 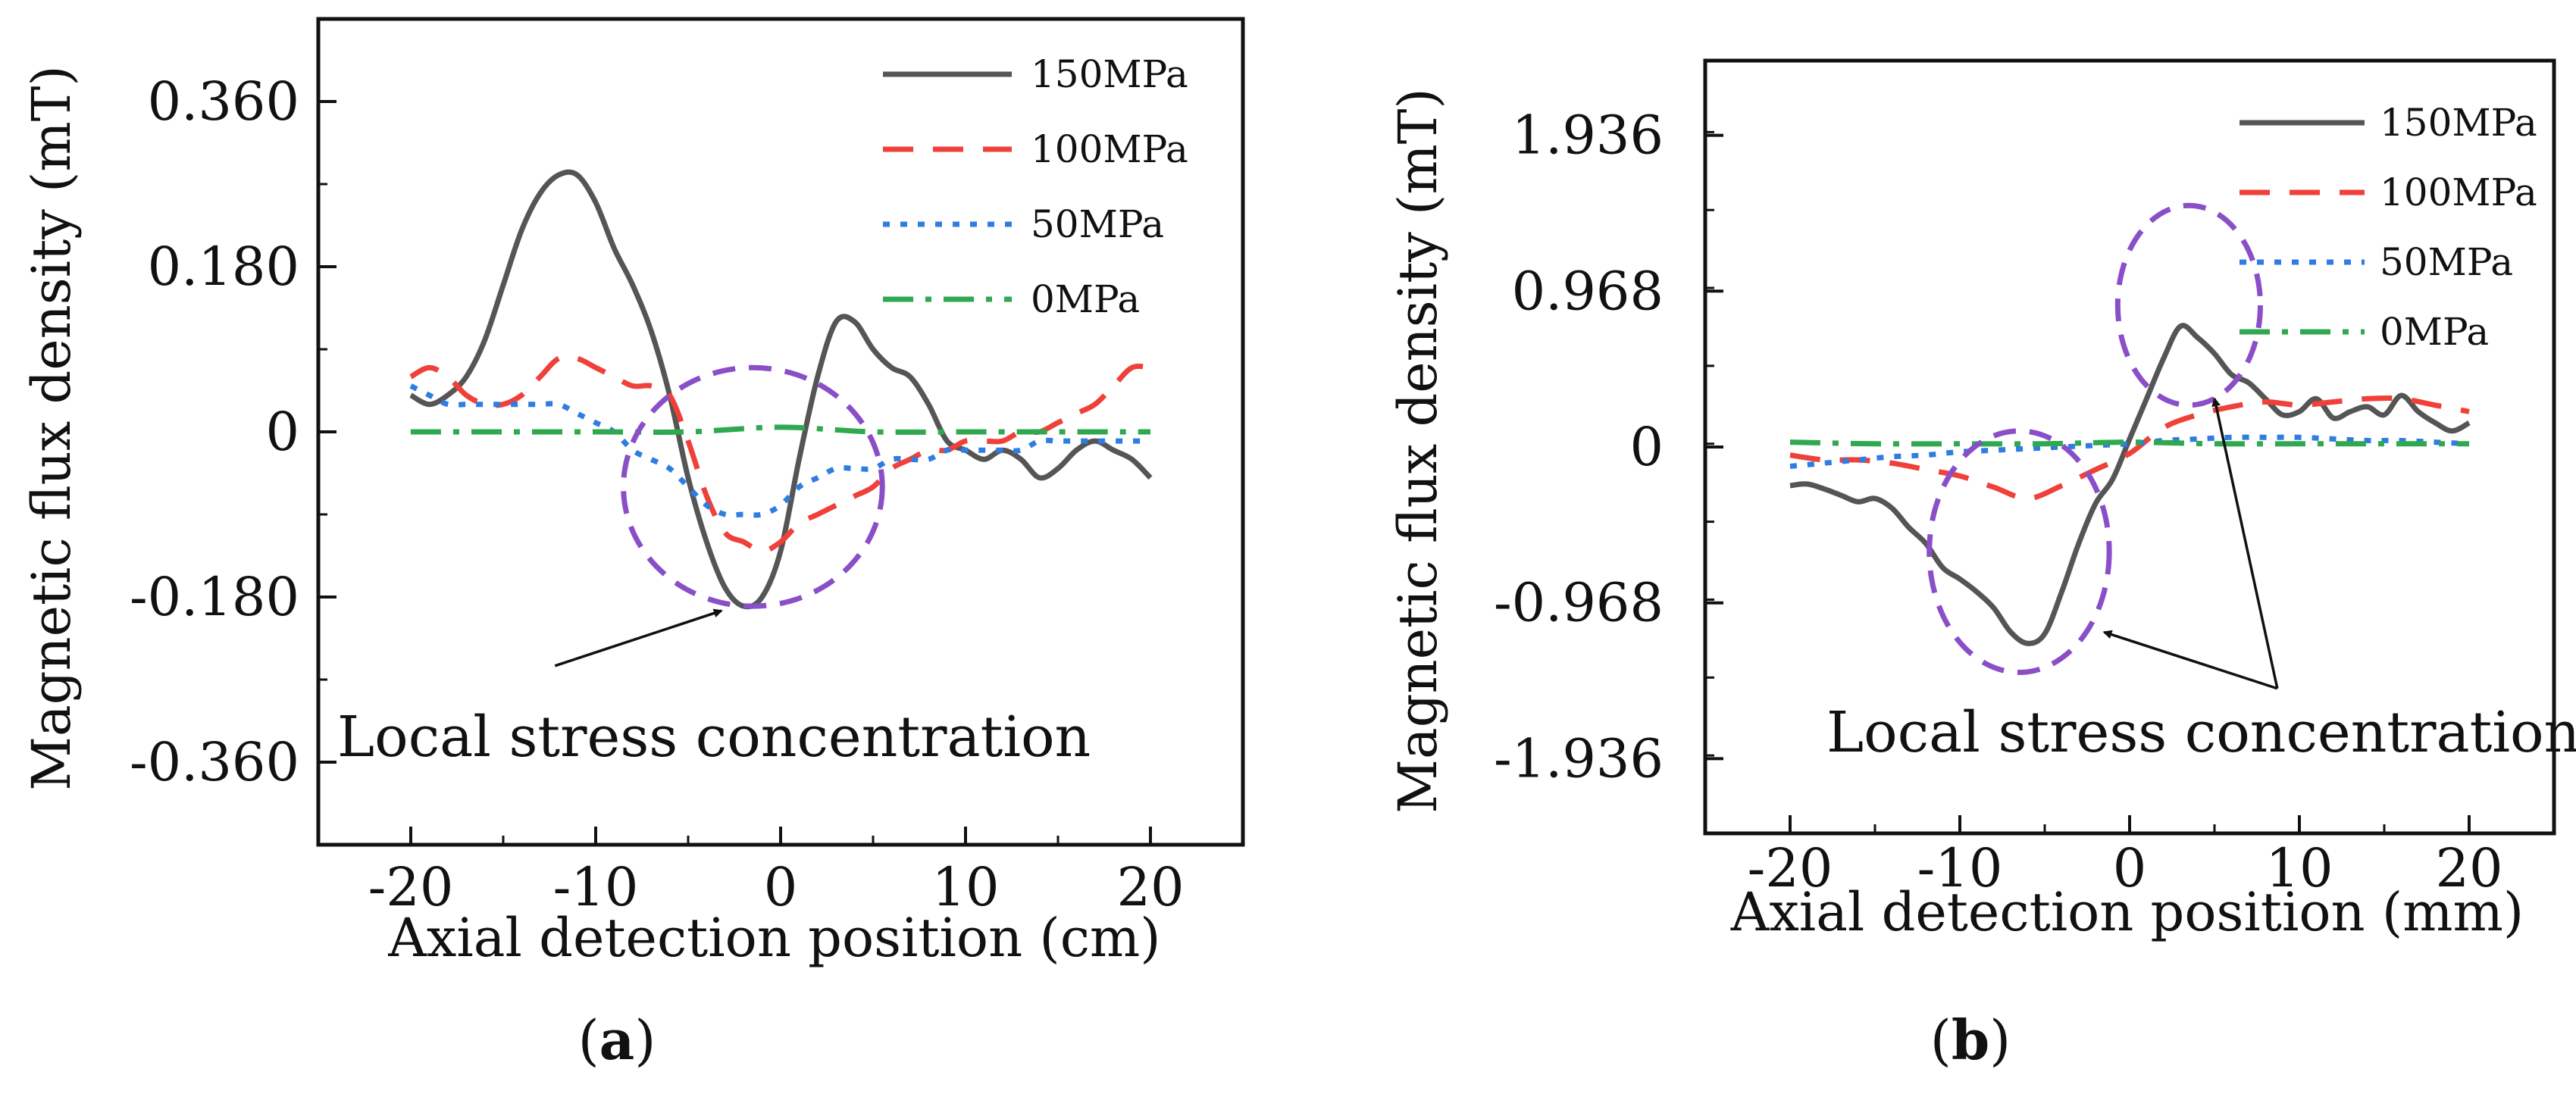 I want to click on panel-tag: (a), so click(x=617, y=1040).